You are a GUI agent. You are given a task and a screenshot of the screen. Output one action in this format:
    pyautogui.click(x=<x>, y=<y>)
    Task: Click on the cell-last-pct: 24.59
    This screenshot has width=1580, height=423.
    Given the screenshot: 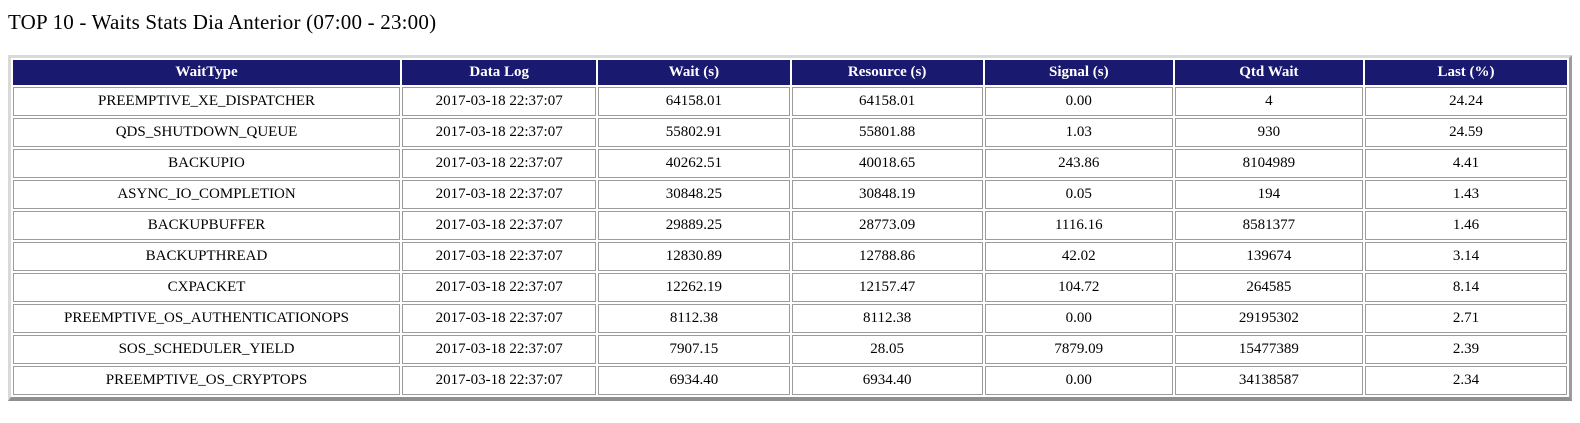 What is the action you would take?
    pyautogui.click(x=1465, y=132)
    